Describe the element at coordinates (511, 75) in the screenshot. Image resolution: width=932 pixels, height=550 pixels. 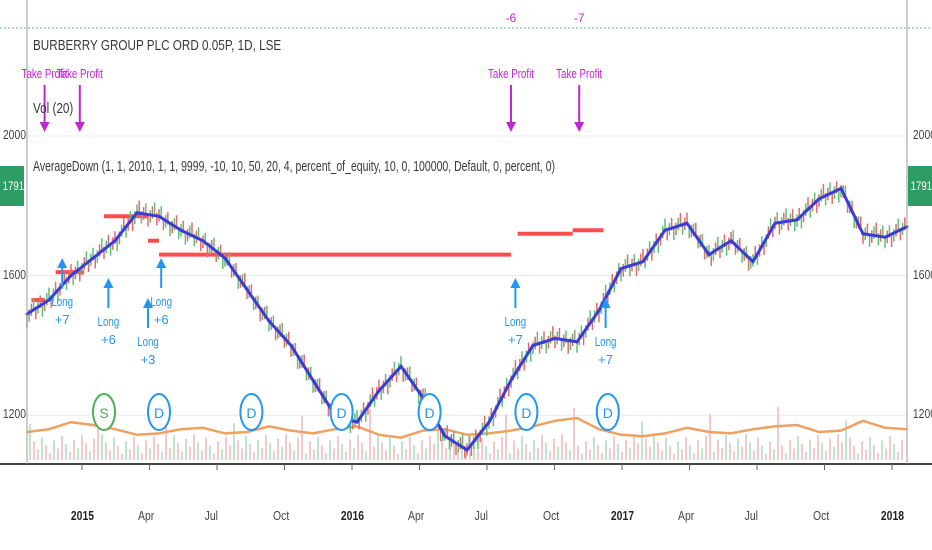
I see `take-profit-label: Take Profit` at that location.